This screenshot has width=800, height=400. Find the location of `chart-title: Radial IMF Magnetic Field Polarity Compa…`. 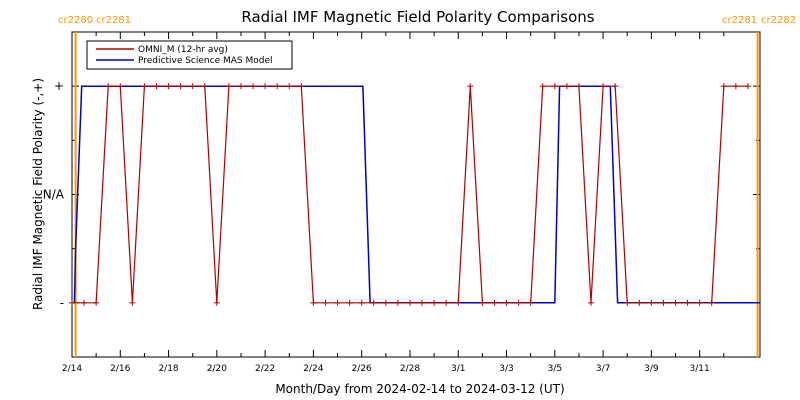

chart-title: Radial IMF Magnetic Field Polarity Compa… is located at coordinates (417, 17).